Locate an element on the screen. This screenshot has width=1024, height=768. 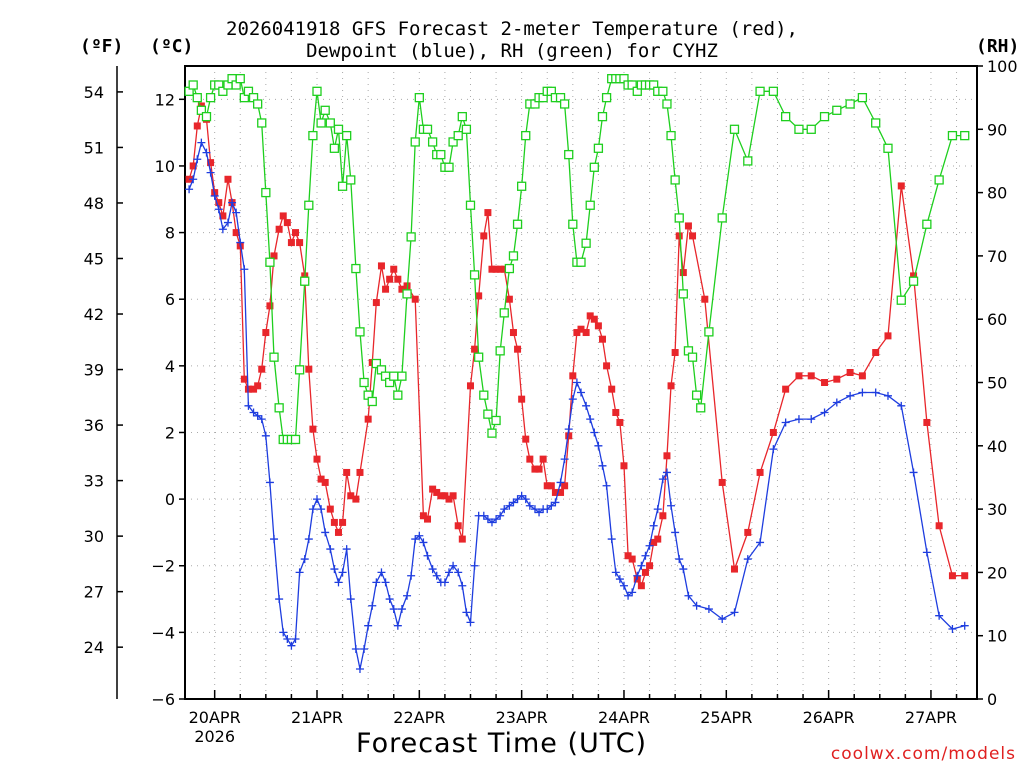
c-tick-label: 2 is located at coordinates (170, 432).